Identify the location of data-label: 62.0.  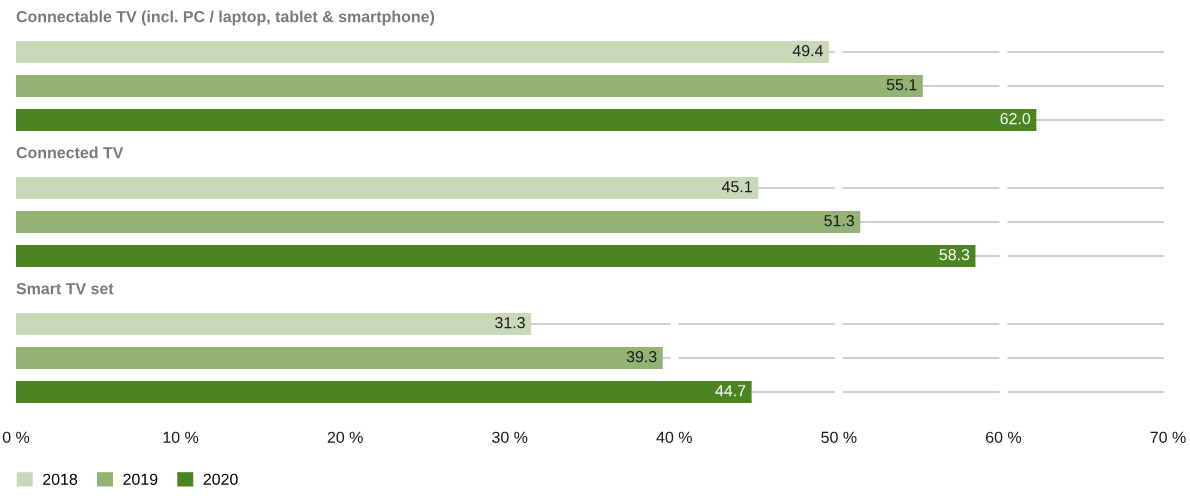
(1015, 118).